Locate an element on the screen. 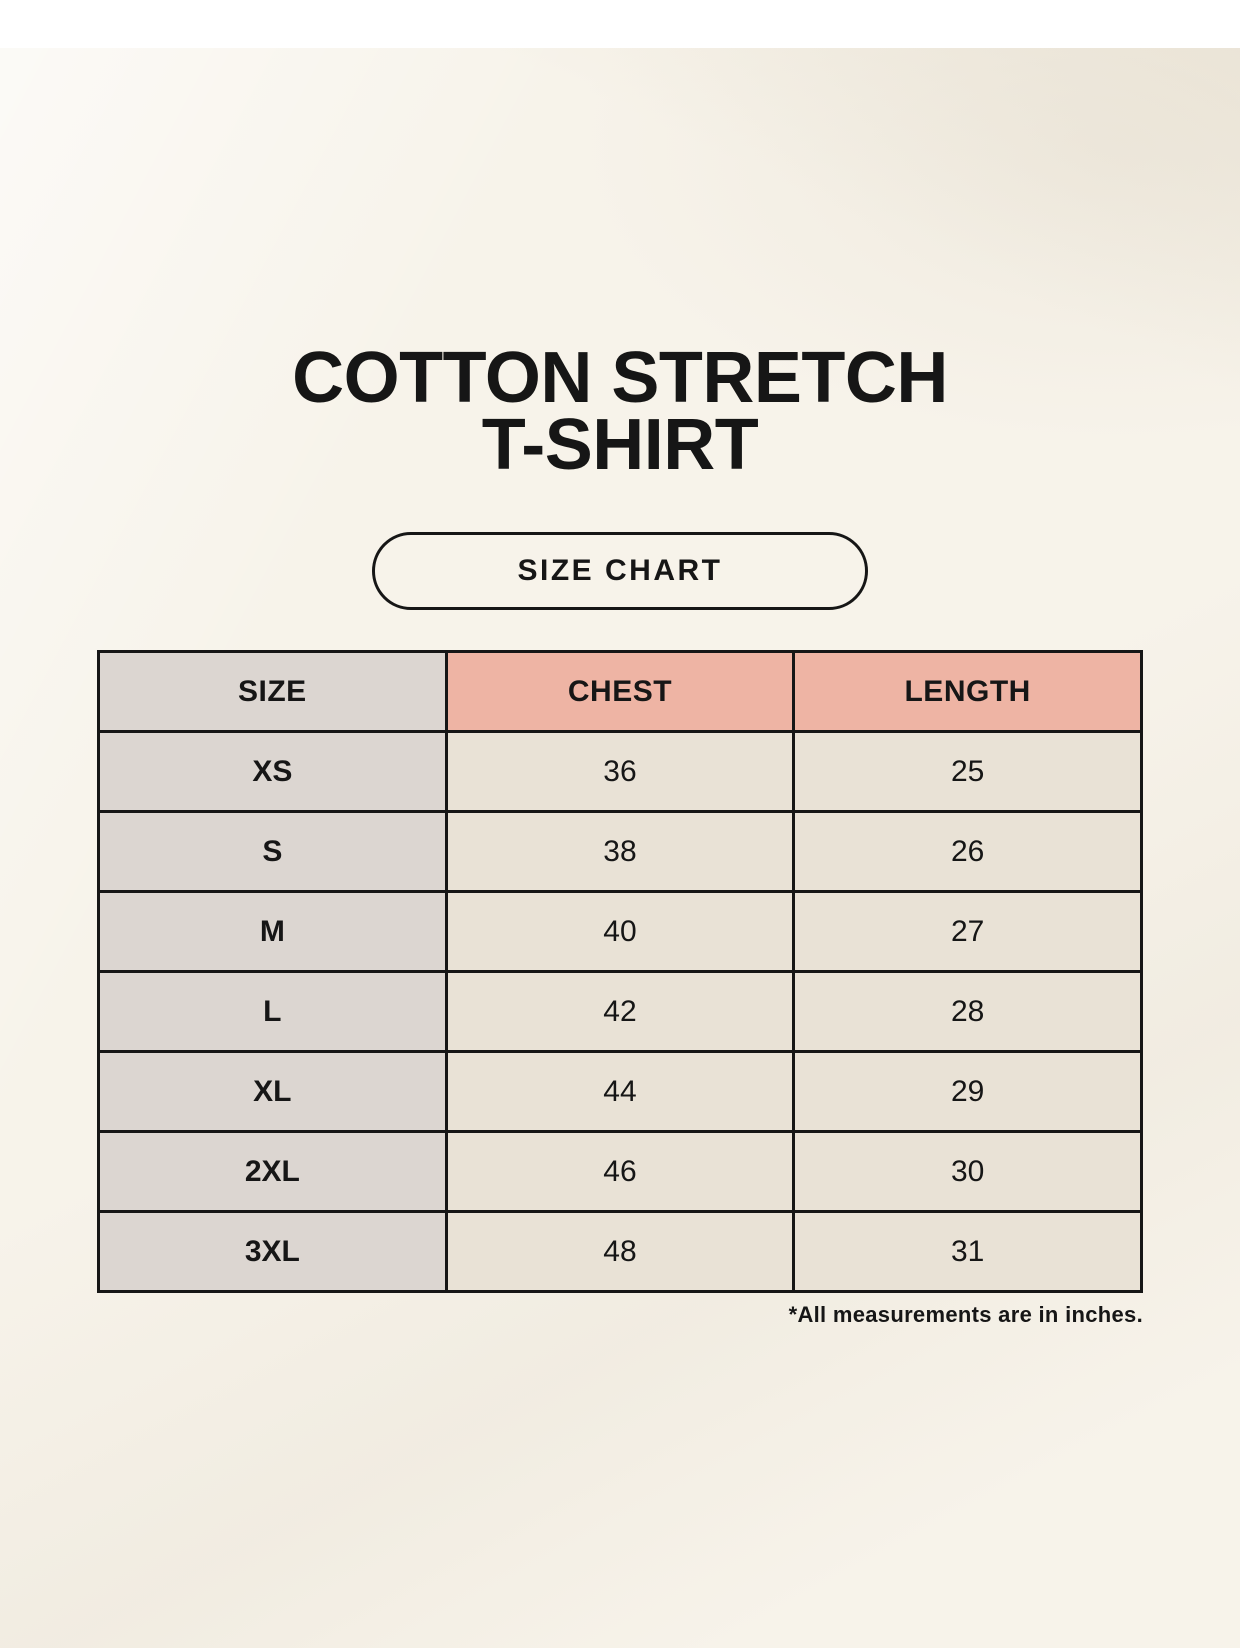 The height and width of the screenshot is (1648, 1240). size-chart-badge-label: SIZE CHART is located at coordinates (620, 571).